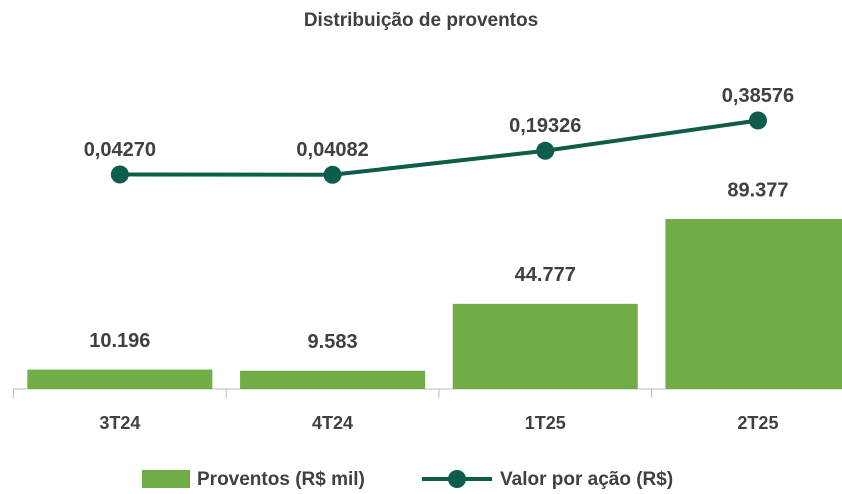 This screenshot has height=494, width=842. I want to click on legend-label: Proventos (R$ mil), so click(281, 479).